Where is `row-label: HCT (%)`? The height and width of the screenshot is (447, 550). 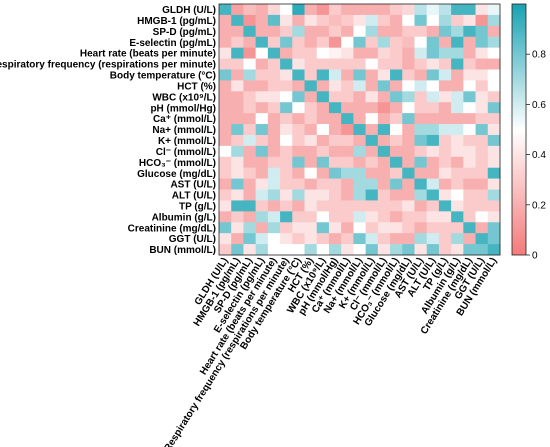 row-label: HCT (%) is located at coordinates (196, 86).